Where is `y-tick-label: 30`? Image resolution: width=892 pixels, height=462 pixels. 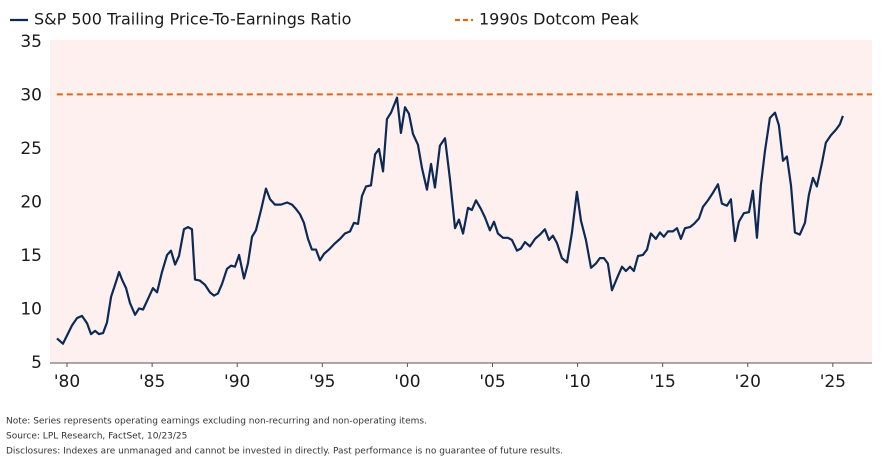
y-tick-label: 30 is located at coordinates (31, 96).